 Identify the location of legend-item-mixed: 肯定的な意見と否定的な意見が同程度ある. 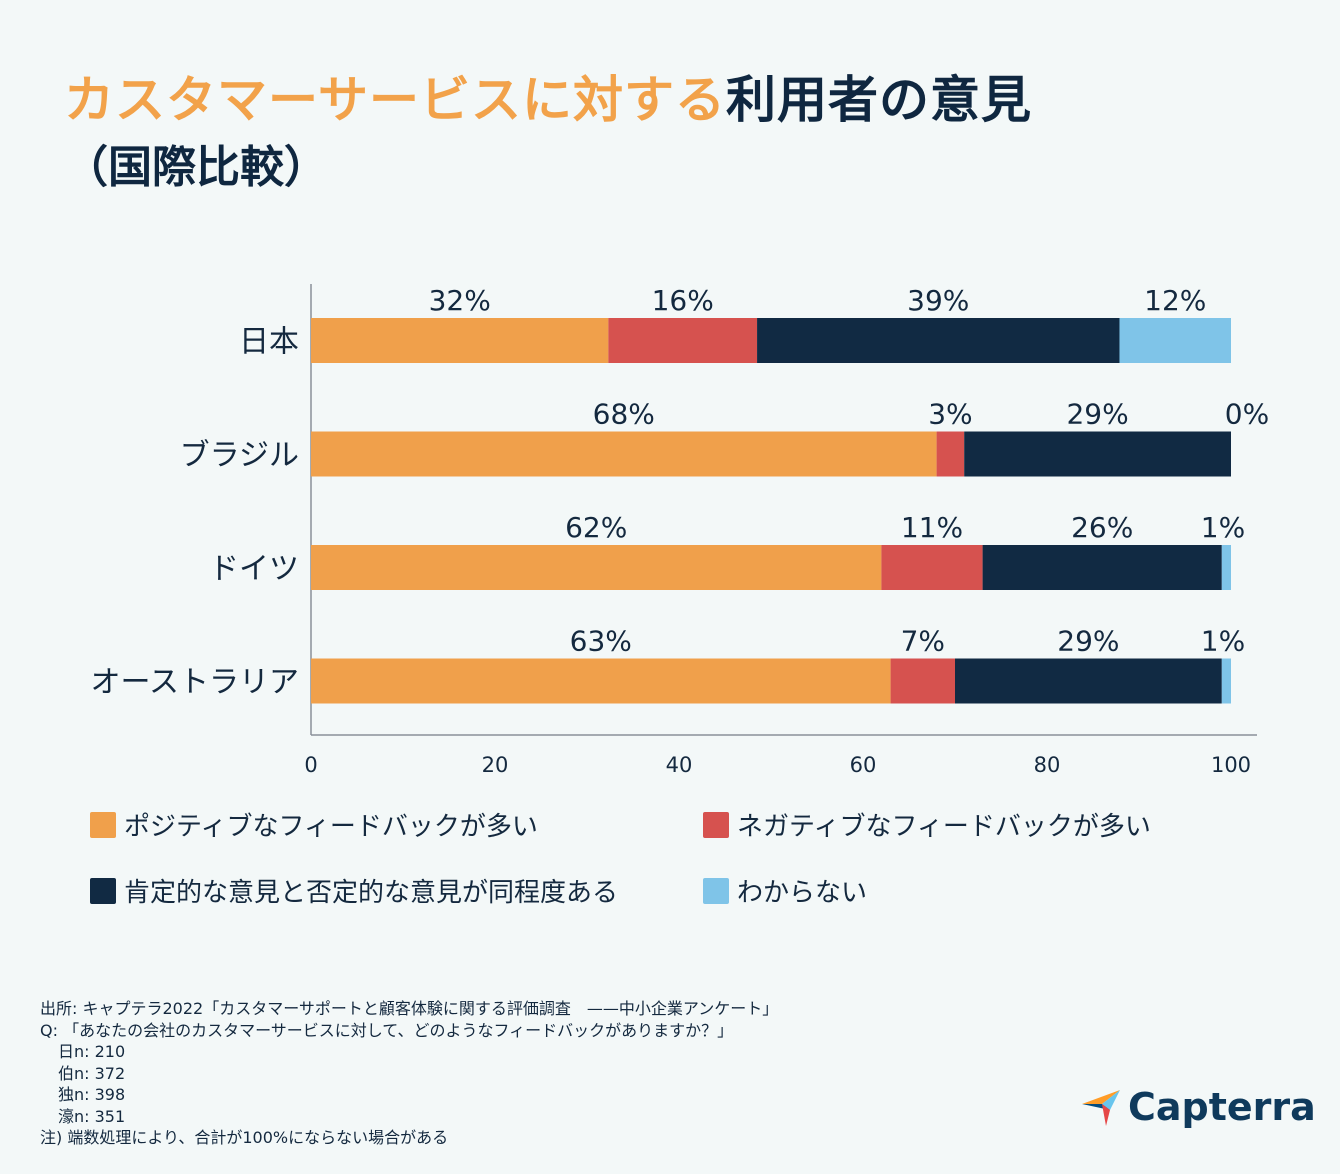
(354, 890).